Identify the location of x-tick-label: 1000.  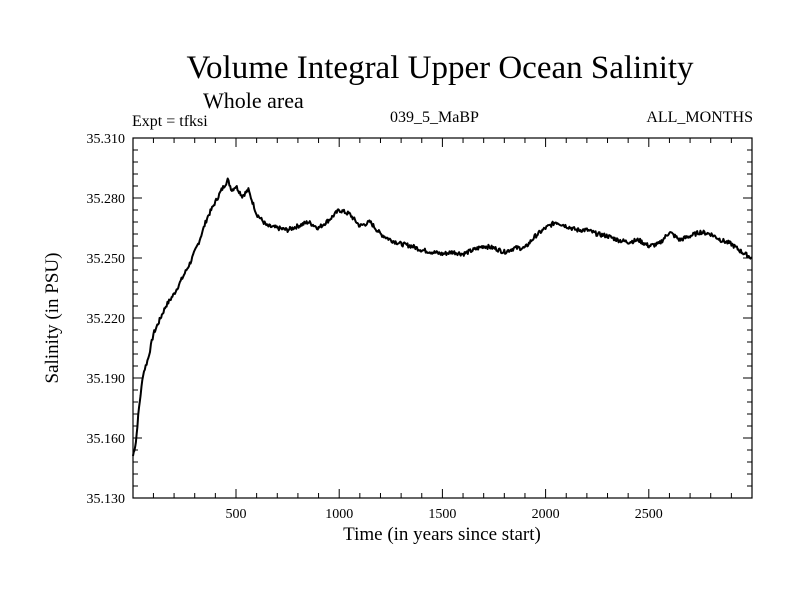
(339, 514).